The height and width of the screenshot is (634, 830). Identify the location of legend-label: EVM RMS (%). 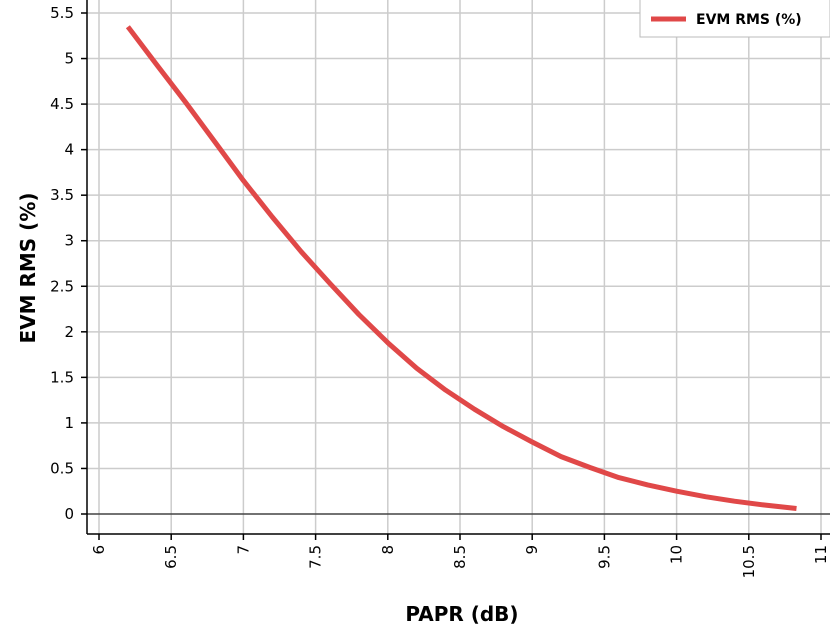
(749, 20).